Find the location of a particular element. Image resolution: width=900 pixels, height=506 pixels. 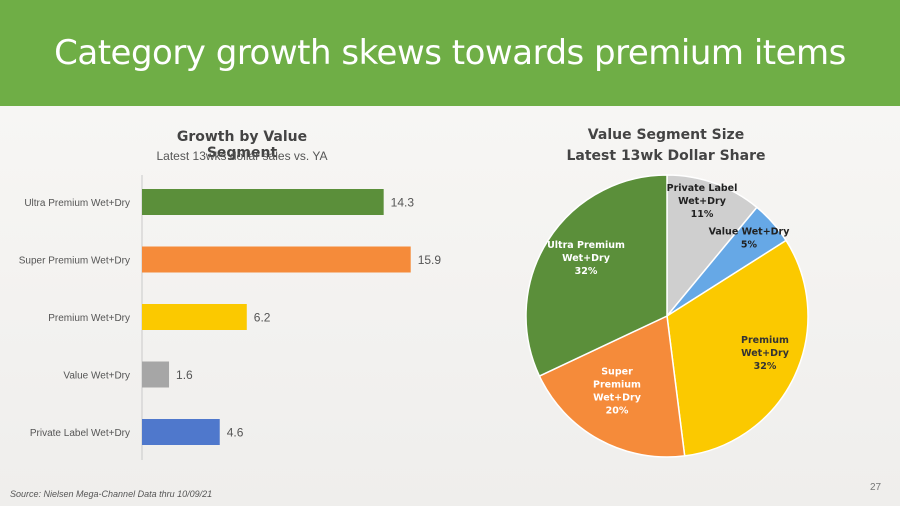

pie-chart-title-line2: Latest 13wk Dollar Share is located at coordinates (666, 156).